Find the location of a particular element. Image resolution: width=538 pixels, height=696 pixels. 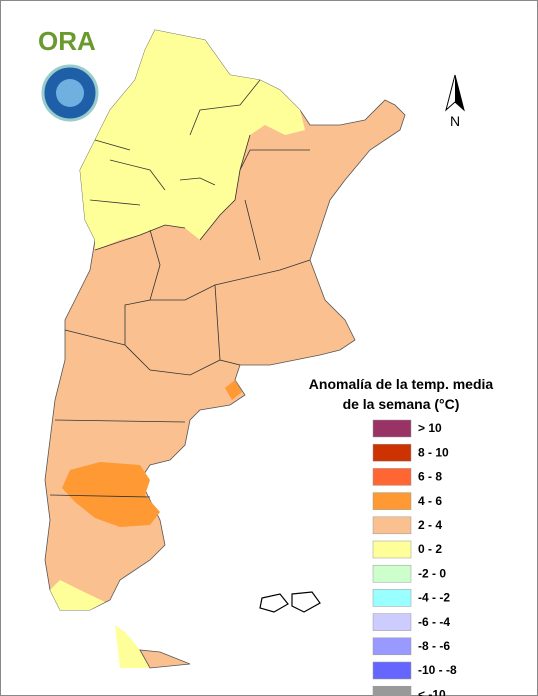

logo-text: ORA is located at coordinates (67, 41).